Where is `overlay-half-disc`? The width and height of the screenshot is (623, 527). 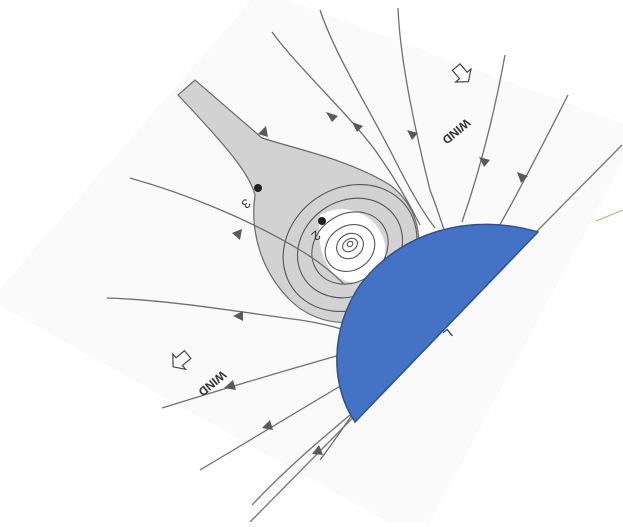
overlay-half-disc is located at coordinates (438, 323).